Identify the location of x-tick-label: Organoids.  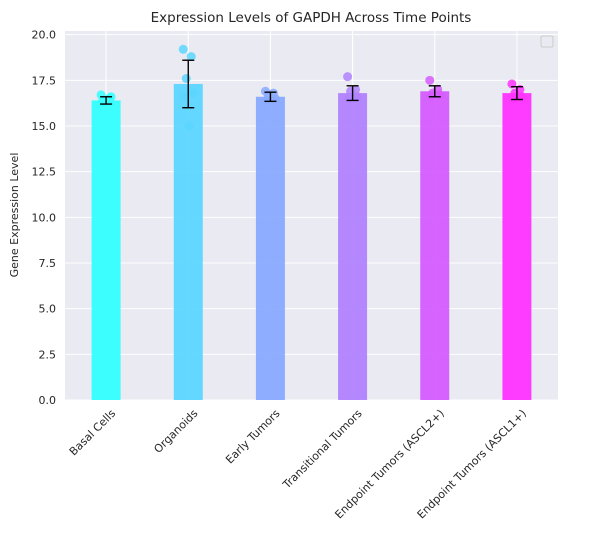
(175, 431).